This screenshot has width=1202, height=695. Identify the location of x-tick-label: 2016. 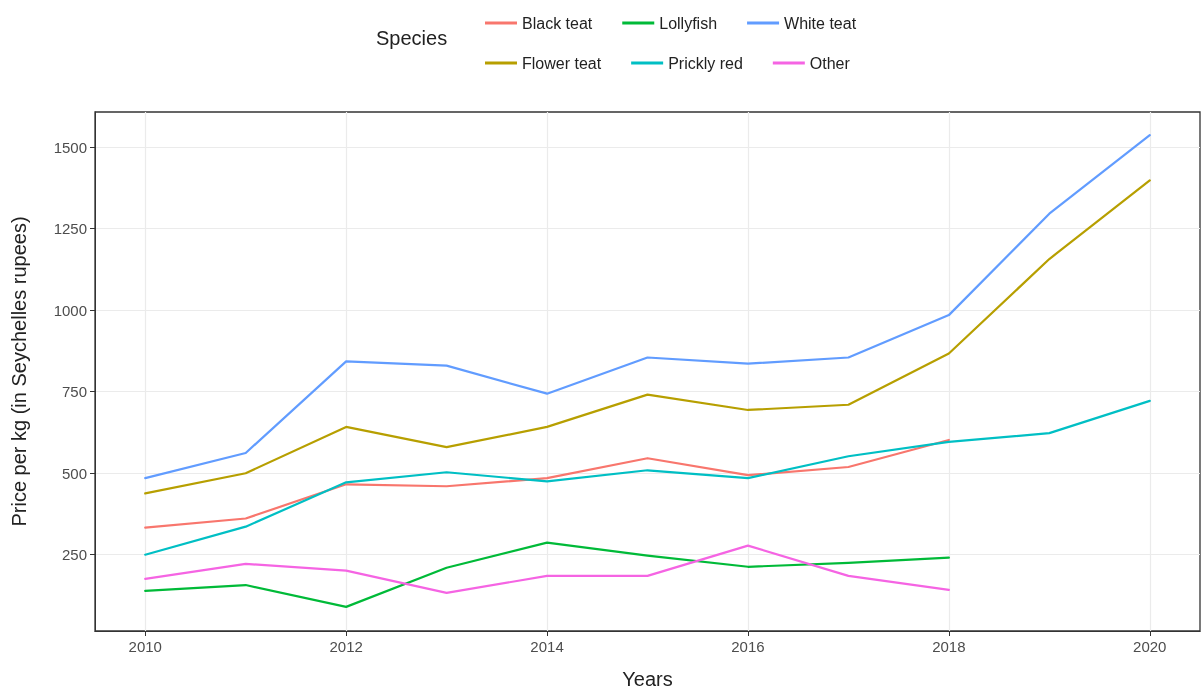
(748, 646).